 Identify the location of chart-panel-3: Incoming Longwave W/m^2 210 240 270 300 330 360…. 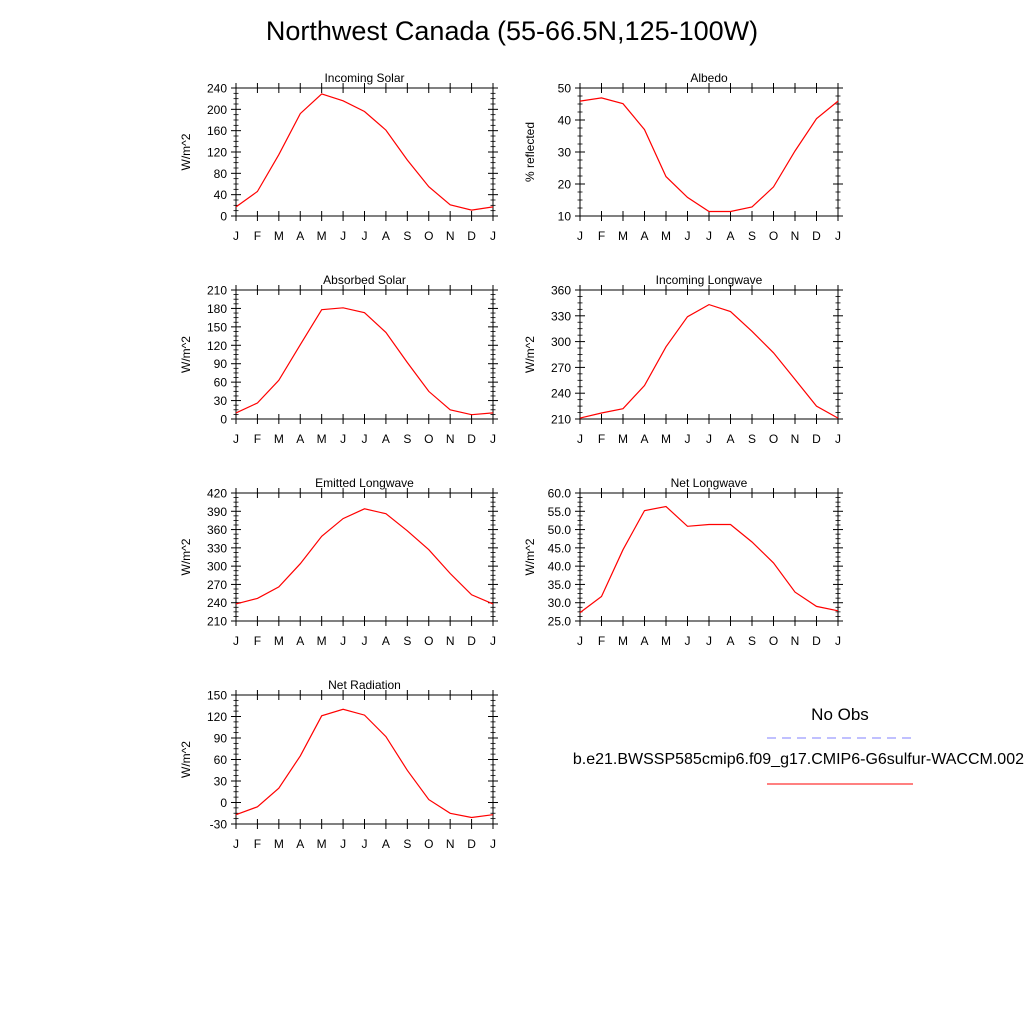
(683, 359).